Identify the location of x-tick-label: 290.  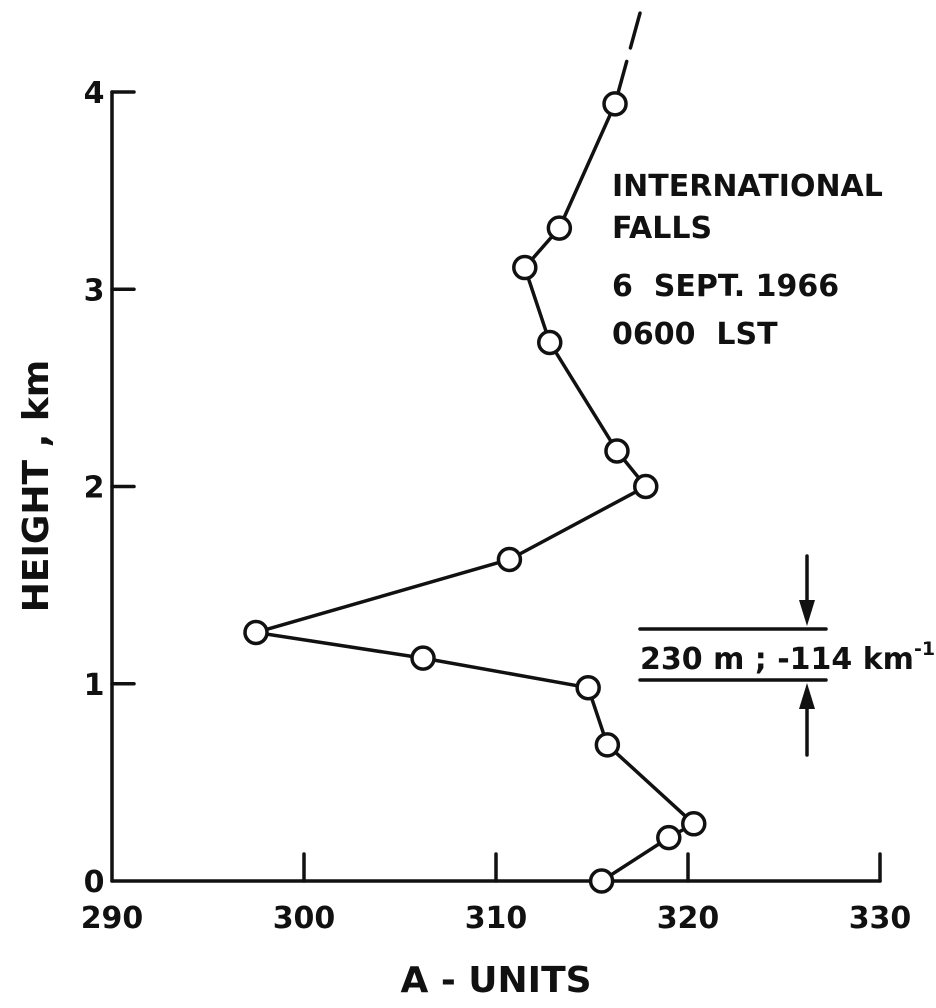
(112, 918).